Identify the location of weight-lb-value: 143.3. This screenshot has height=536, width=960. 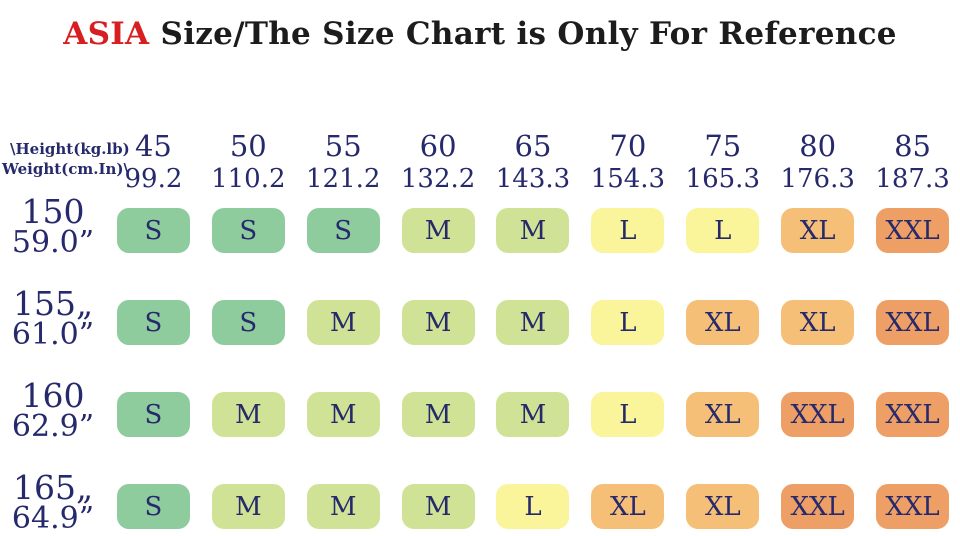
(533, 179).